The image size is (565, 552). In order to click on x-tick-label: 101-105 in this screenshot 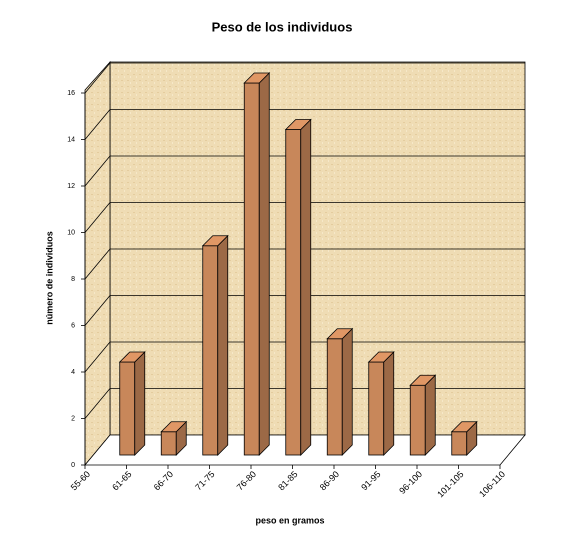, I will do `click(450, 484)`.